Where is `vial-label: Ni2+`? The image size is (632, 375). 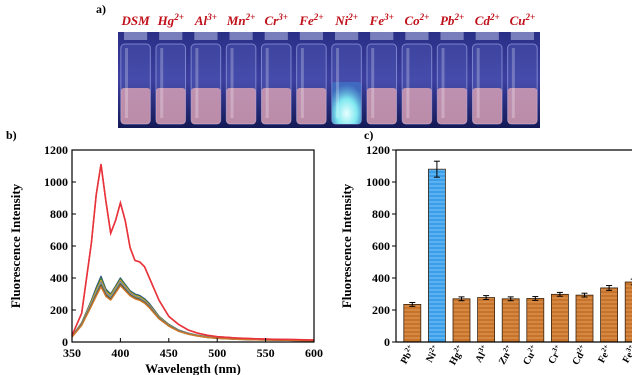
vial-label: Ni2+ is located at coordinates (346, 20).